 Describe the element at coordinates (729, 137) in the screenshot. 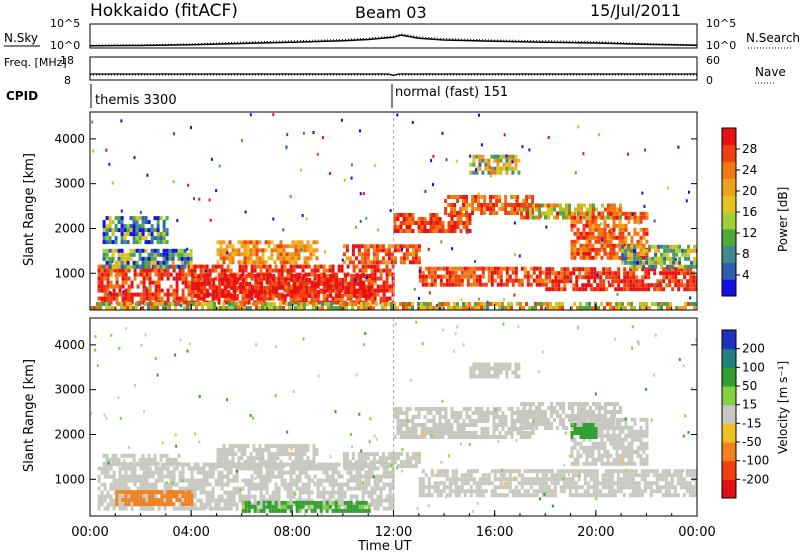

I see `power-colorbar-swatch` at that location.